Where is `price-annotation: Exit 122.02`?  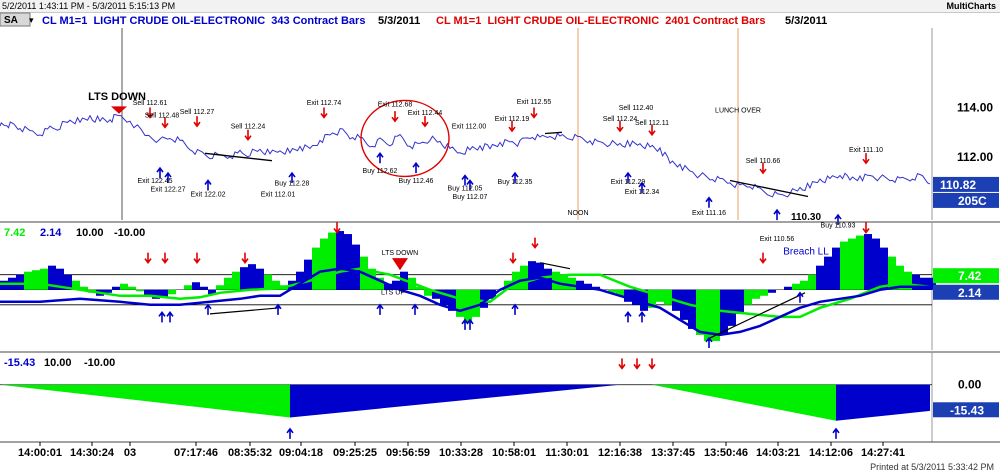
price-annotation: Exit 122.02 is located at coordinates (207, 195).